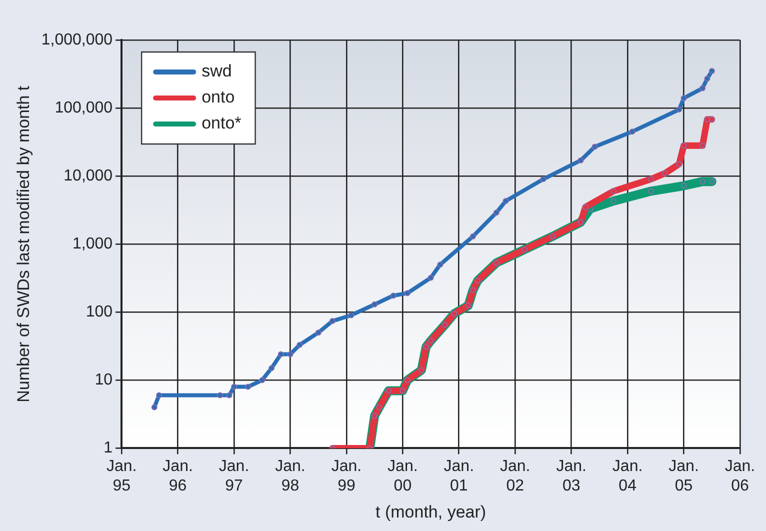  Describe the element at coordinates (23, 244) in the screenshot. I see `y-axis-title: Number of SWDs last modified by month t` at that location.